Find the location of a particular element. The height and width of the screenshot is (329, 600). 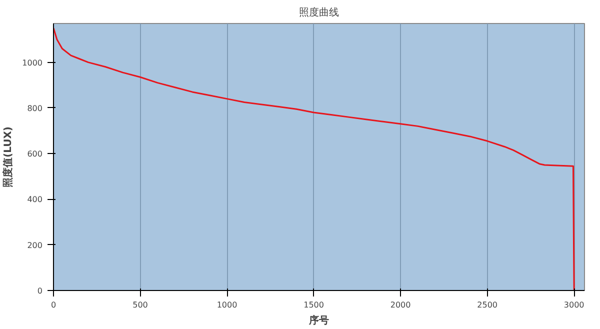

y-tick-label: 600 is located at coordinates (35, 154).